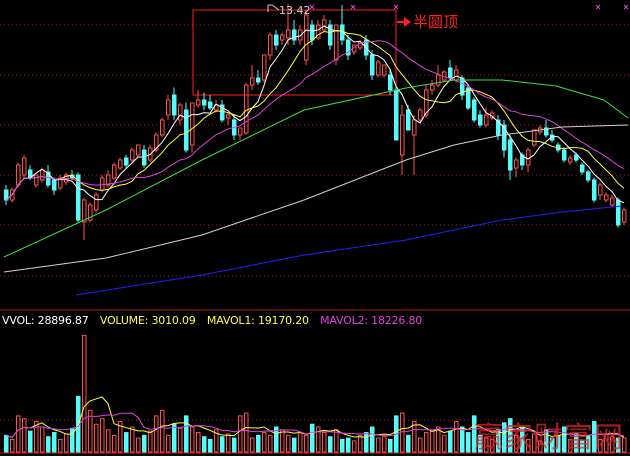  What do you see at coordinates (295, 10) in the screenshot?
I see `max-price-label: 13.42` at bounding box center [295, 10].